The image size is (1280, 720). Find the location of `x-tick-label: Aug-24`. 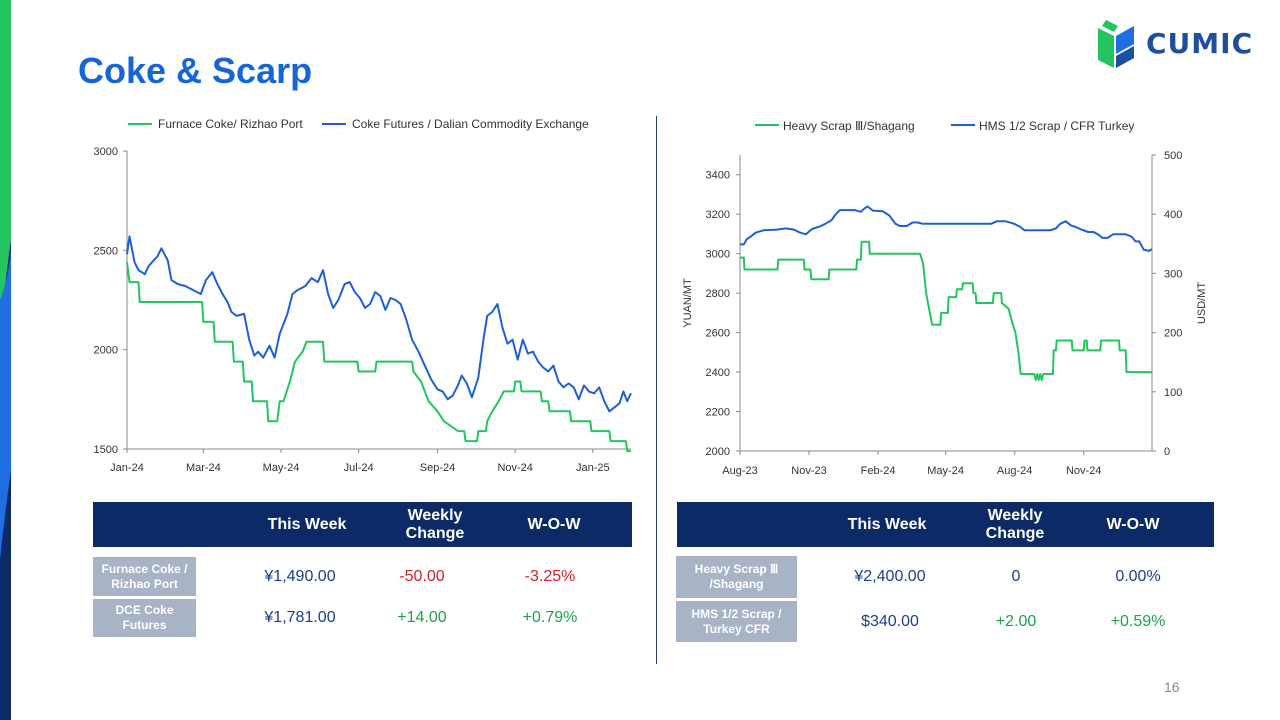

x-tick-label: Aug-24 is located at coordinates (1014, 471).